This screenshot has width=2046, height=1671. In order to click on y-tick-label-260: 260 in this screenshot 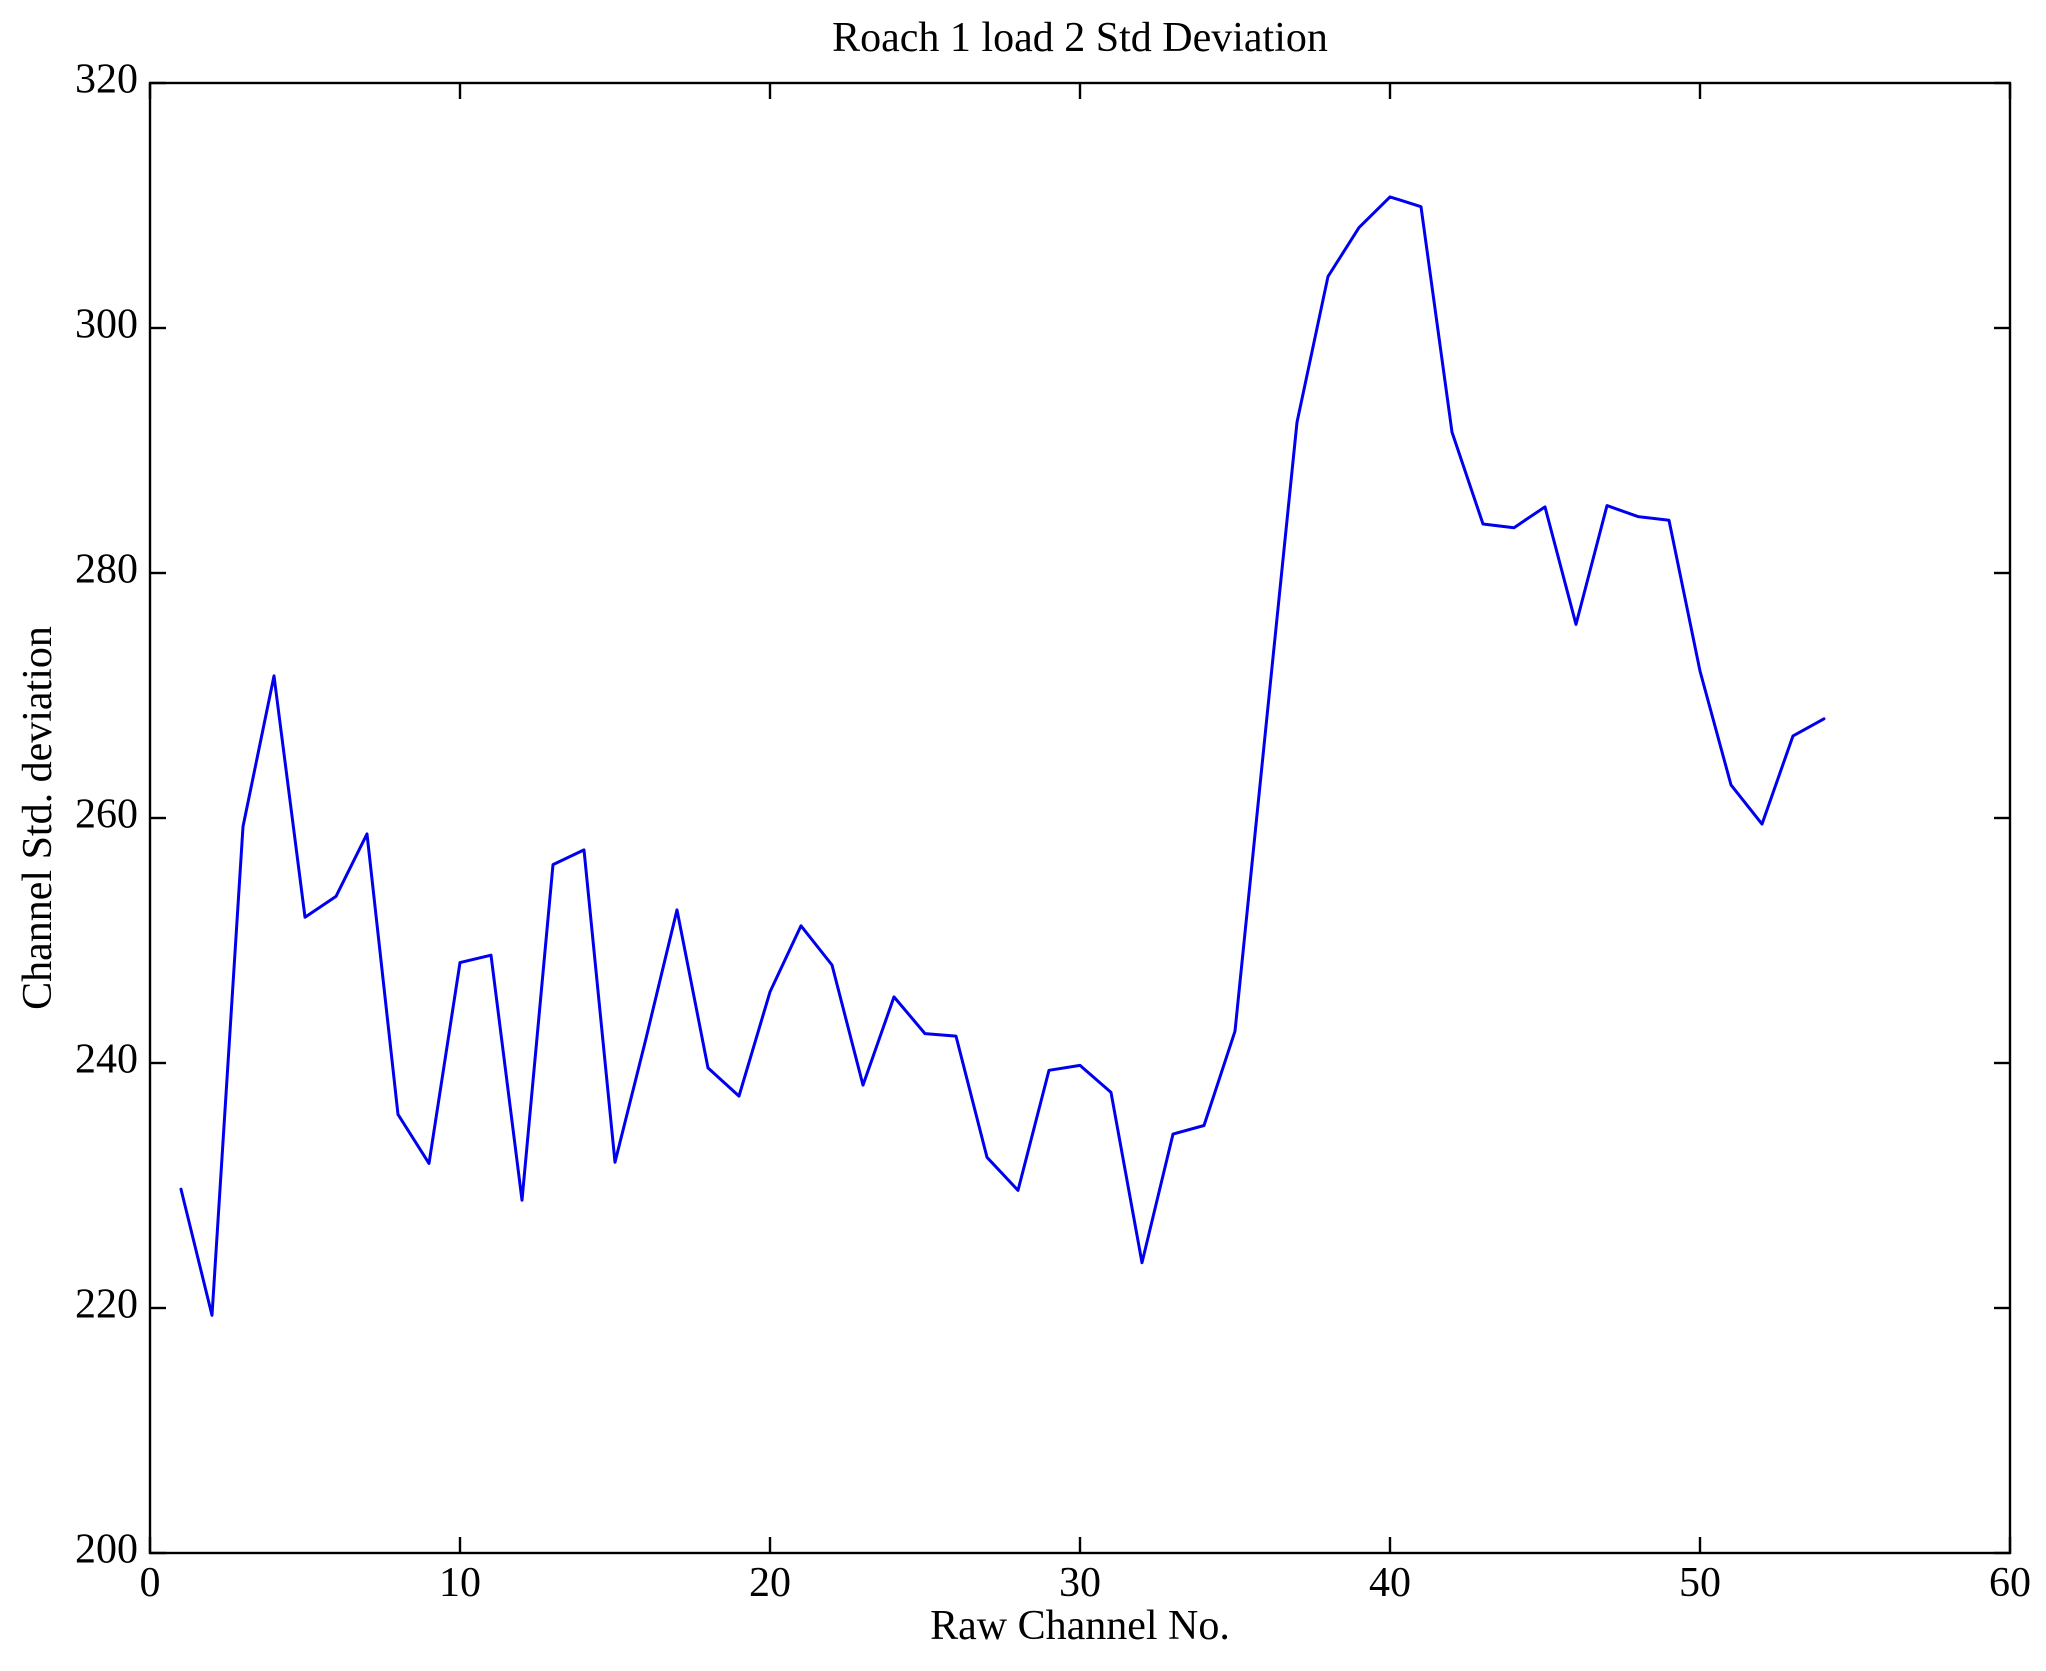, I will do `click(106, 815)`.